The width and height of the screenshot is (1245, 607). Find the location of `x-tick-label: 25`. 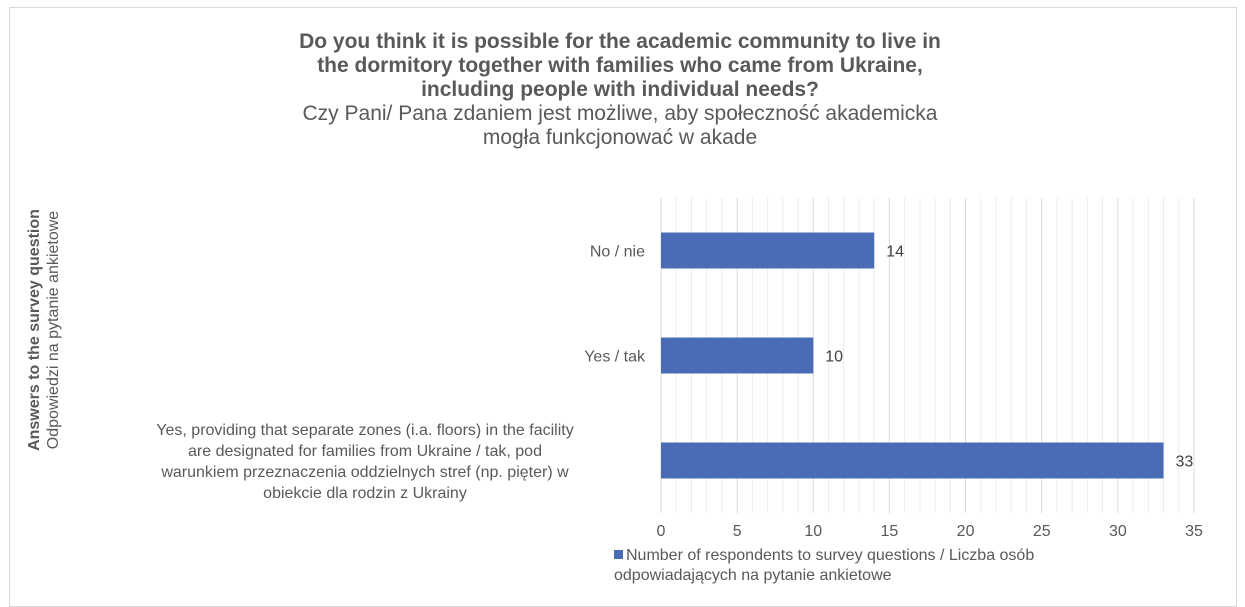

x-tick-label: 25 is located at coordinates (1042, 531).